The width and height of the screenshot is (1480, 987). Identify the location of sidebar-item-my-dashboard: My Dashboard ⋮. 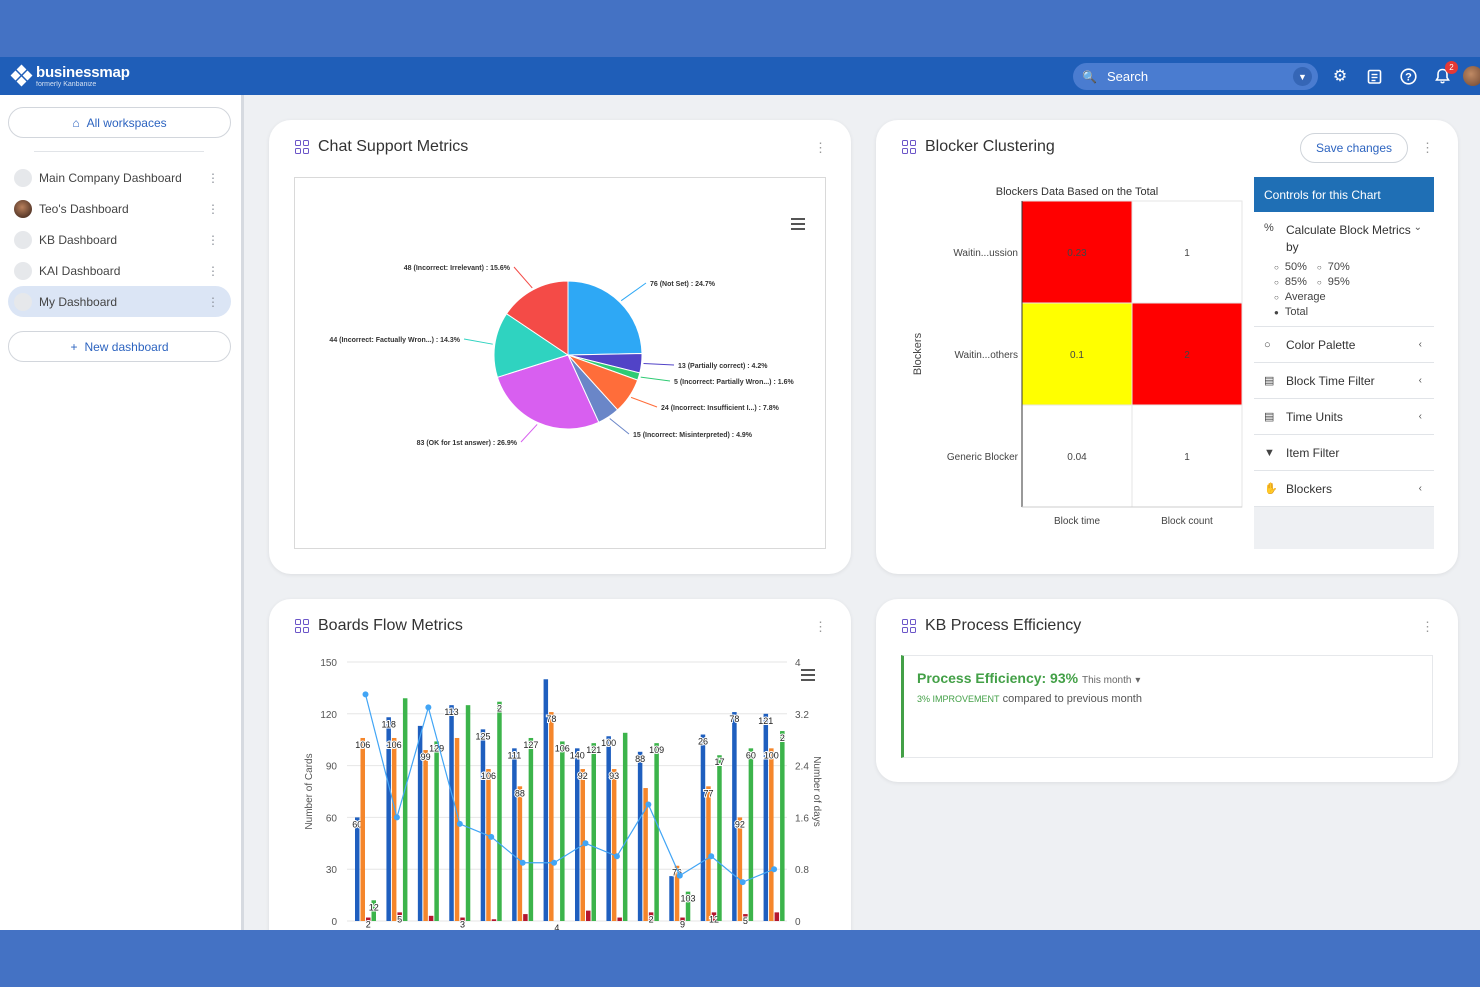
(119, 301).